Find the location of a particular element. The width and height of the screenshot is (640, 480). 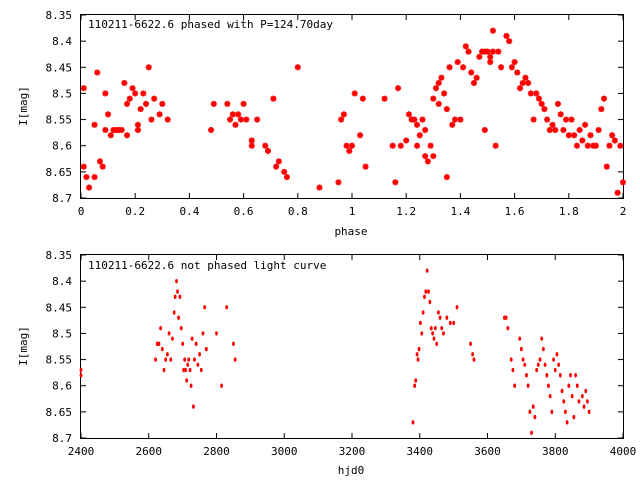

y-tick-label: 8.55 is located at coordinates (59, 360).